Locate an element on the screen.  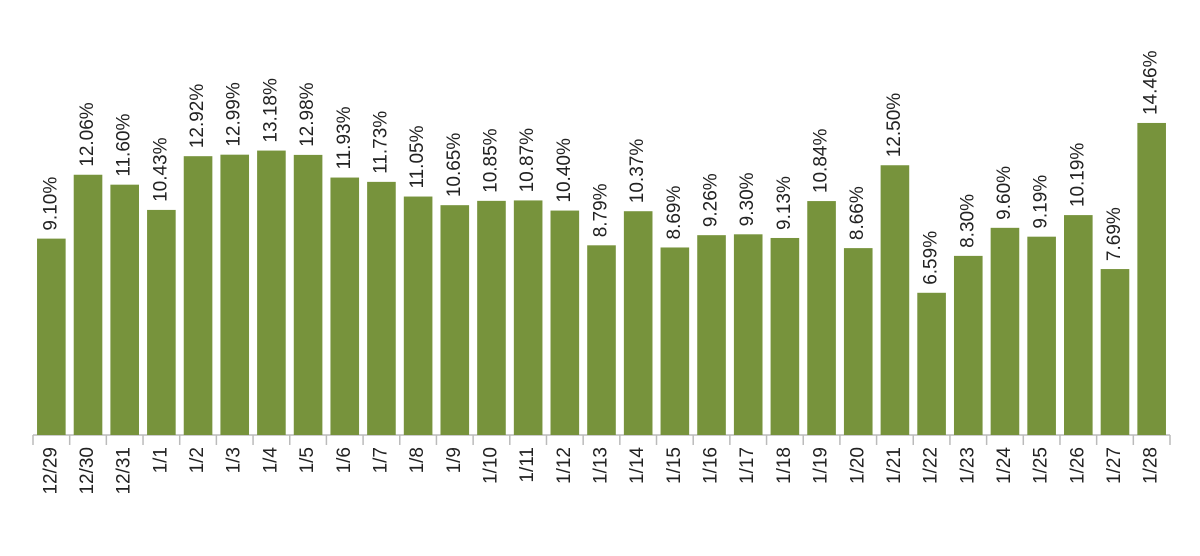
x-tick-label: 1/18 is located at coordinates (784, 465).